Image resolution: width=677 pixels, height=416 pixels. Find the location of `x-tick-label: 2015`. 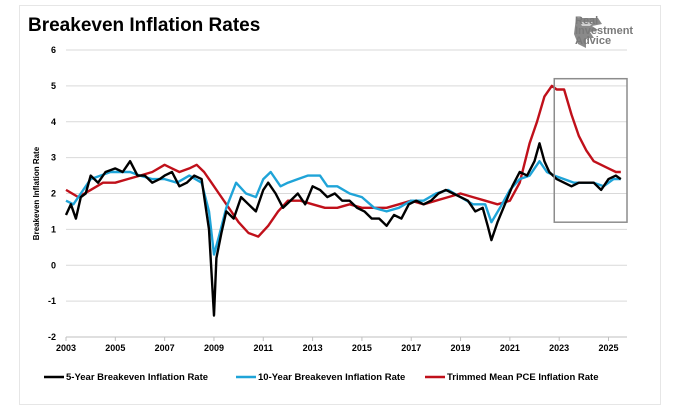

x-tick-label: 2015 is located at coordinates (362, 348).